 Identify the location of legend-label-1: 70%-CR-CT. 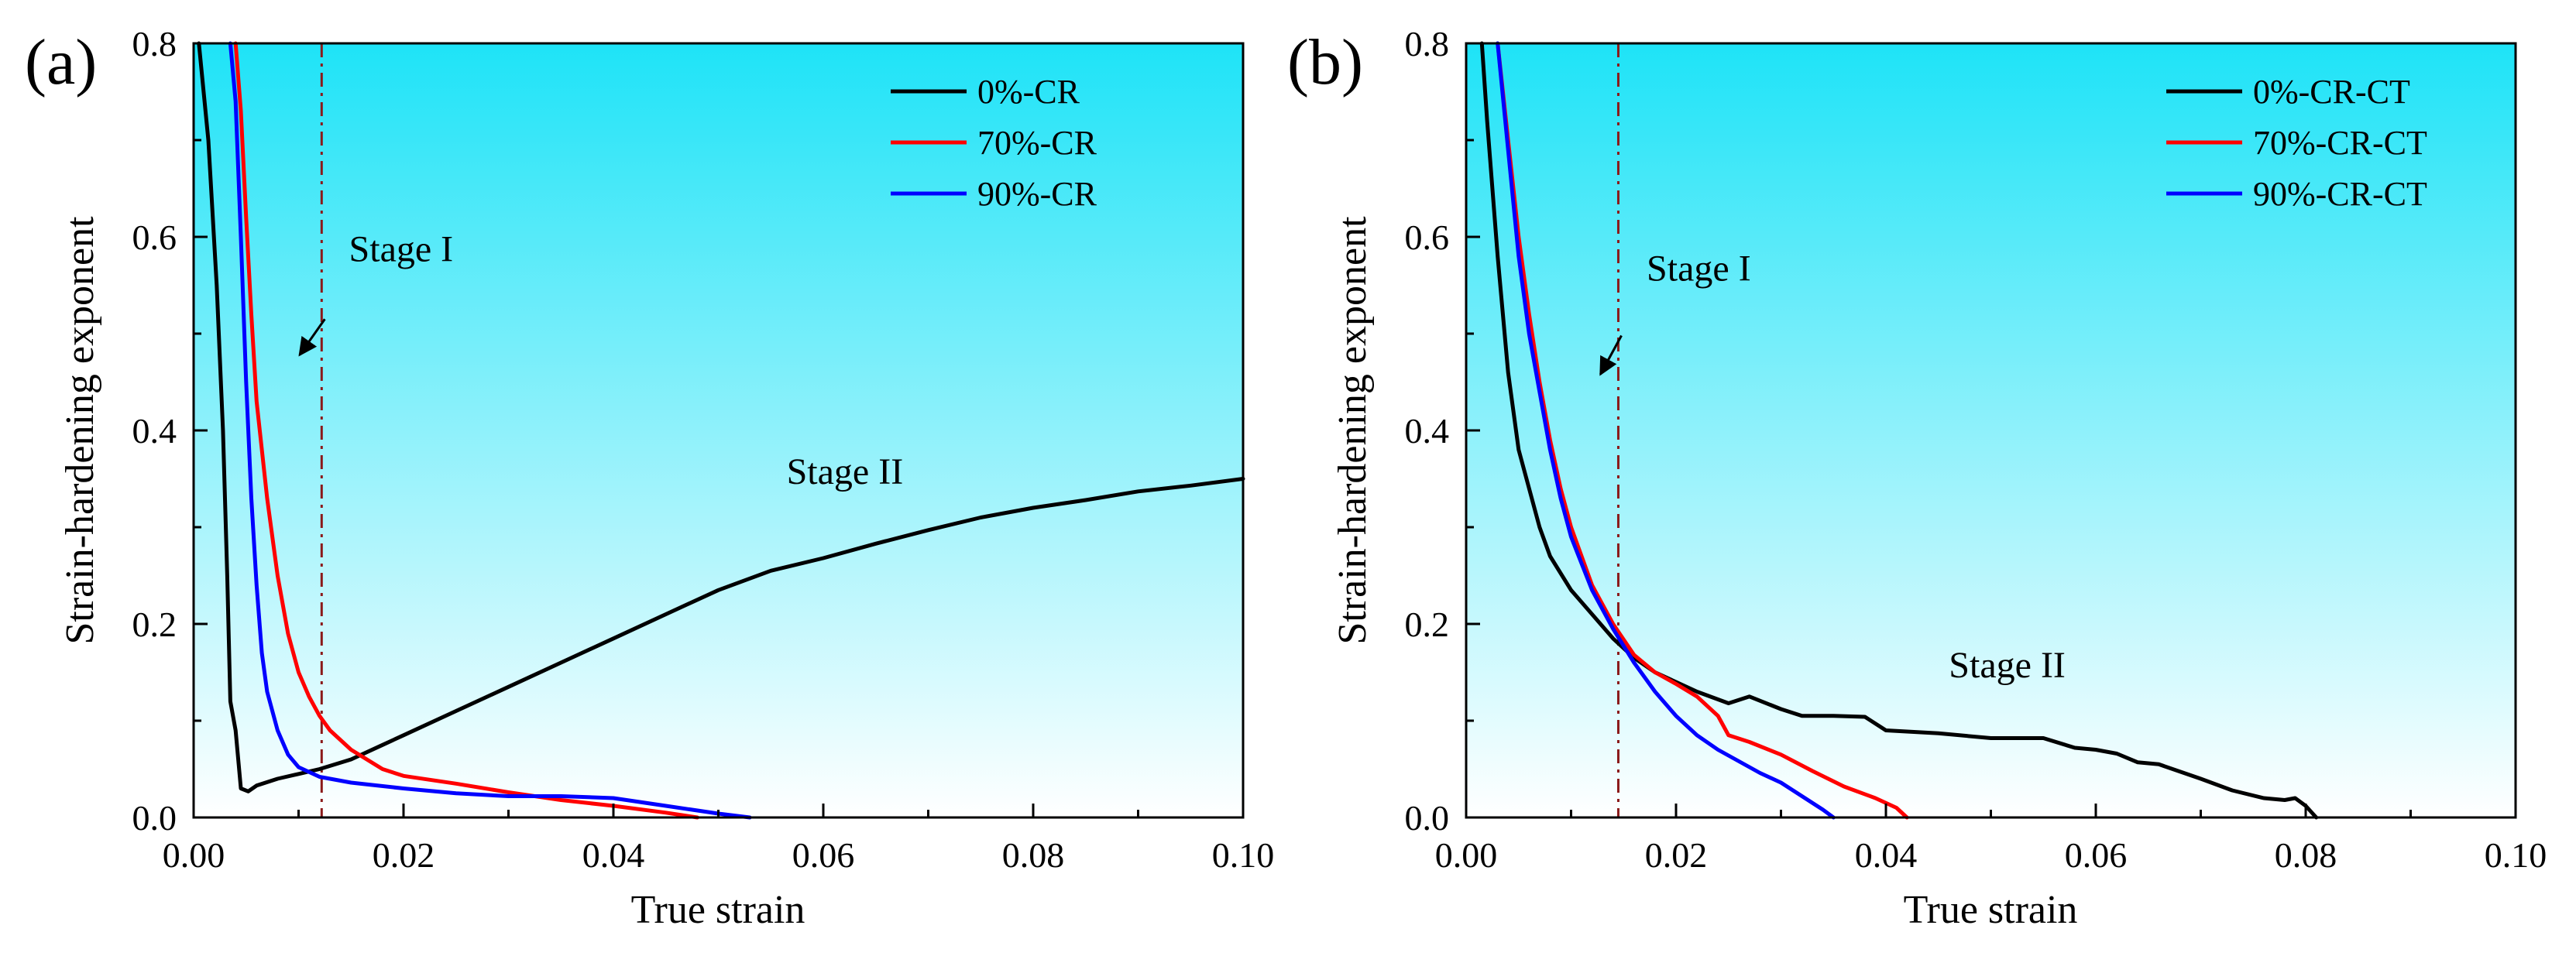
(2340, 143).